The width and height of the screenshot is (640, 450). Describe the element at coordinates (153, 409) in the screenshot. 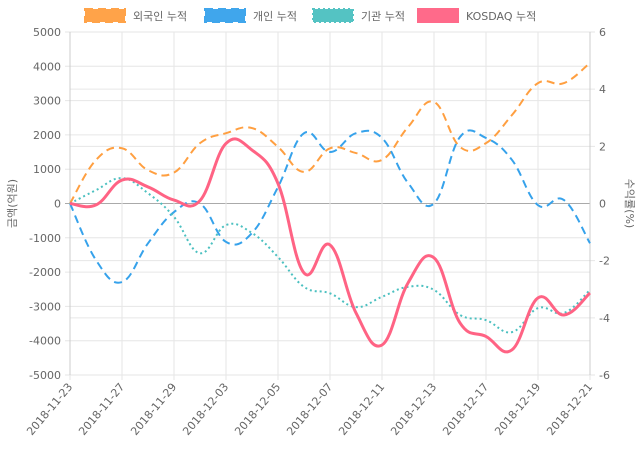

I see `x-tick-label: 2018-11-29` at that location.